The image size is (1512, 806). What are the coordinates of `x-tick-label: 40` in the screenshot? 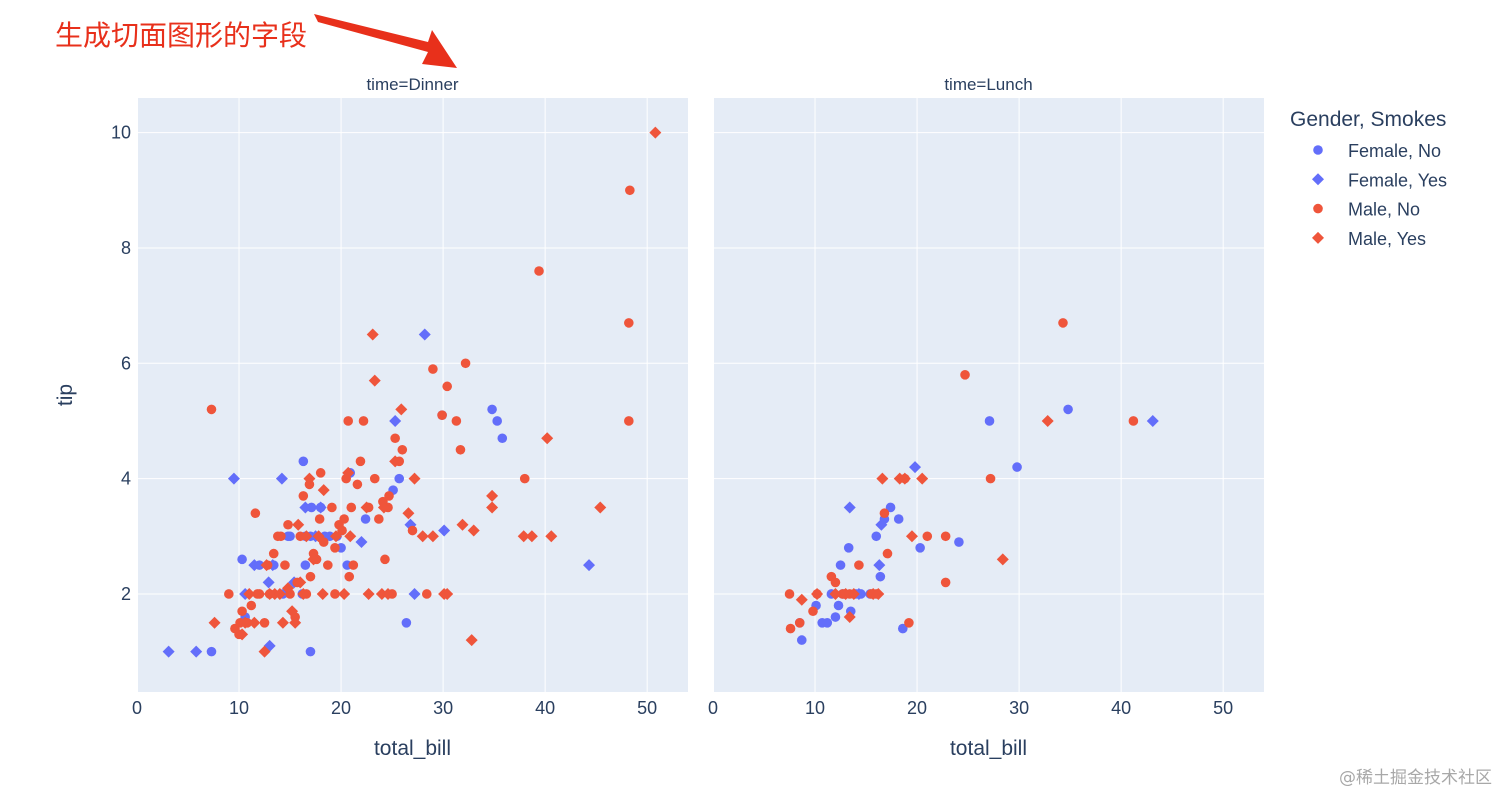 It's located at (545, 708).